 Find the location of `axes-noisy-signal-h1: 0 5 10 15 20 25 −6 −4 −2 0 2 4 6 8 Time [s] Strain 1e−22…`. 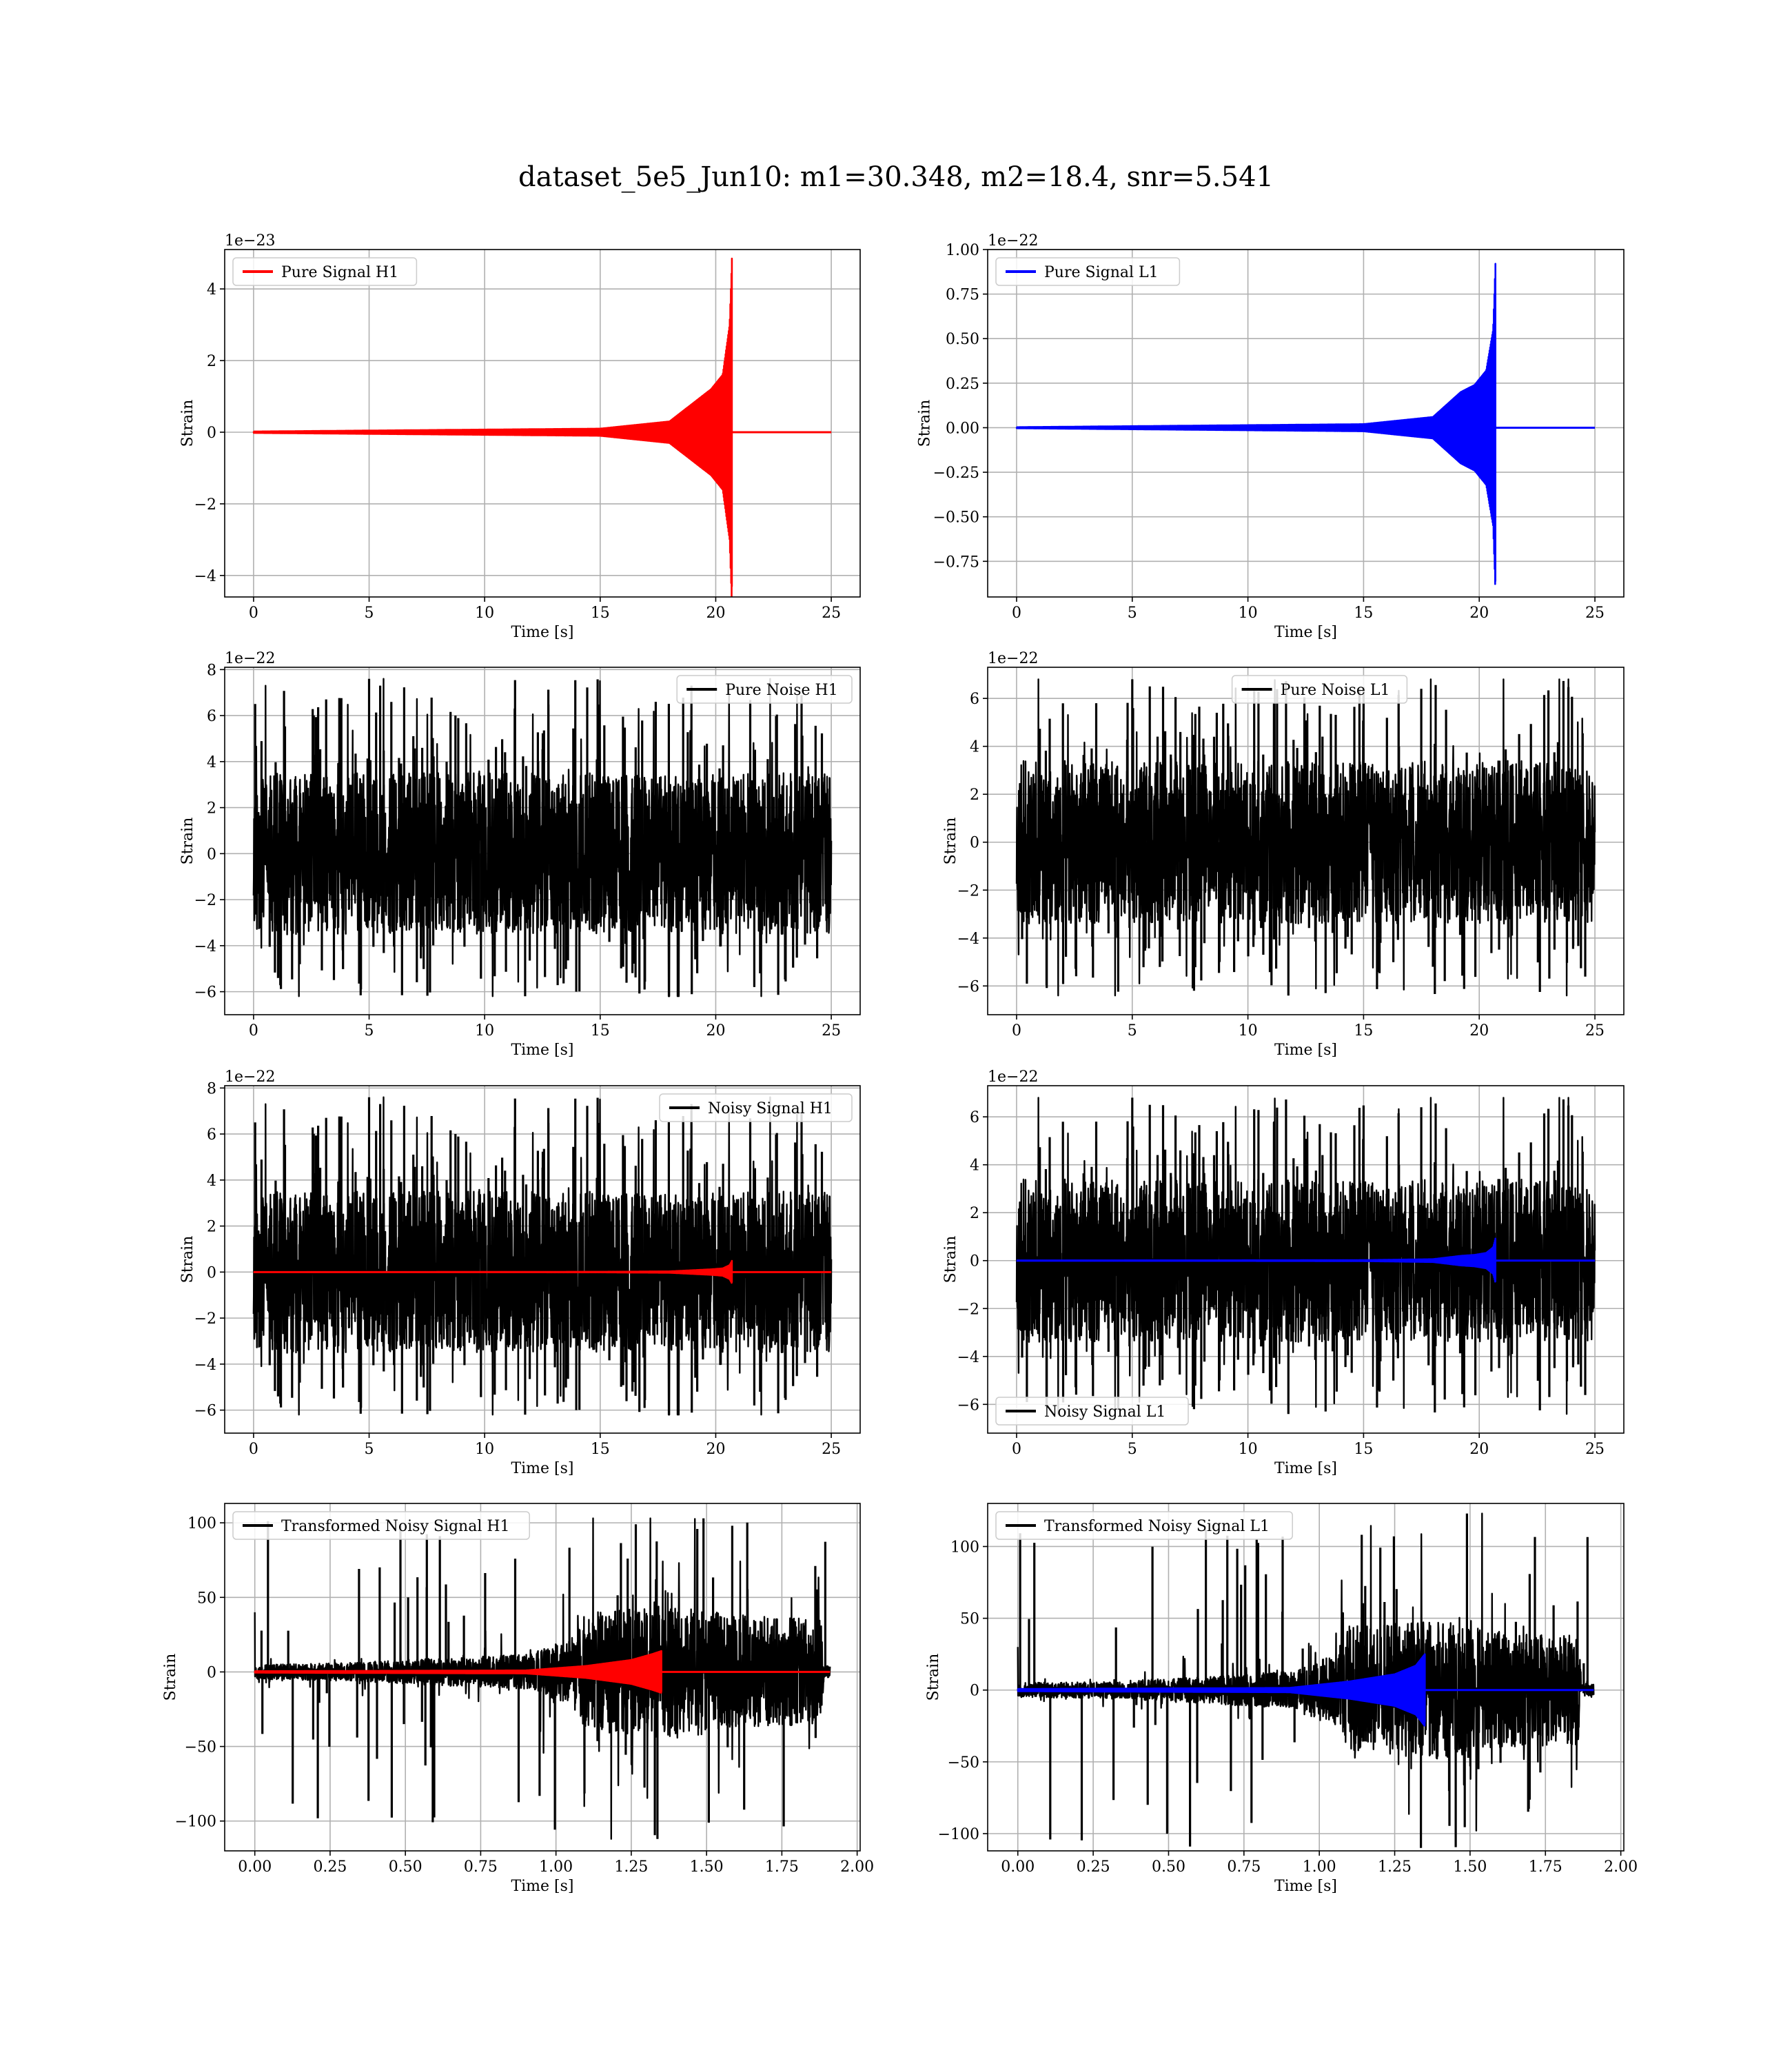

axes-noisy-signal-h1: 0 5 10 15 20 25 −6 −4 −2 0 2 4 6 8 Time [s] Strain 1e−22… is located at coordinates (520, 1272).